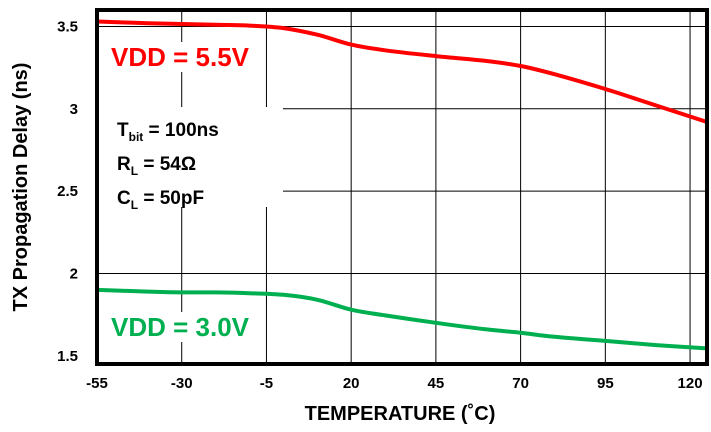  I want to click on condition-line: Tbit = 100ns, so click(168, 132).